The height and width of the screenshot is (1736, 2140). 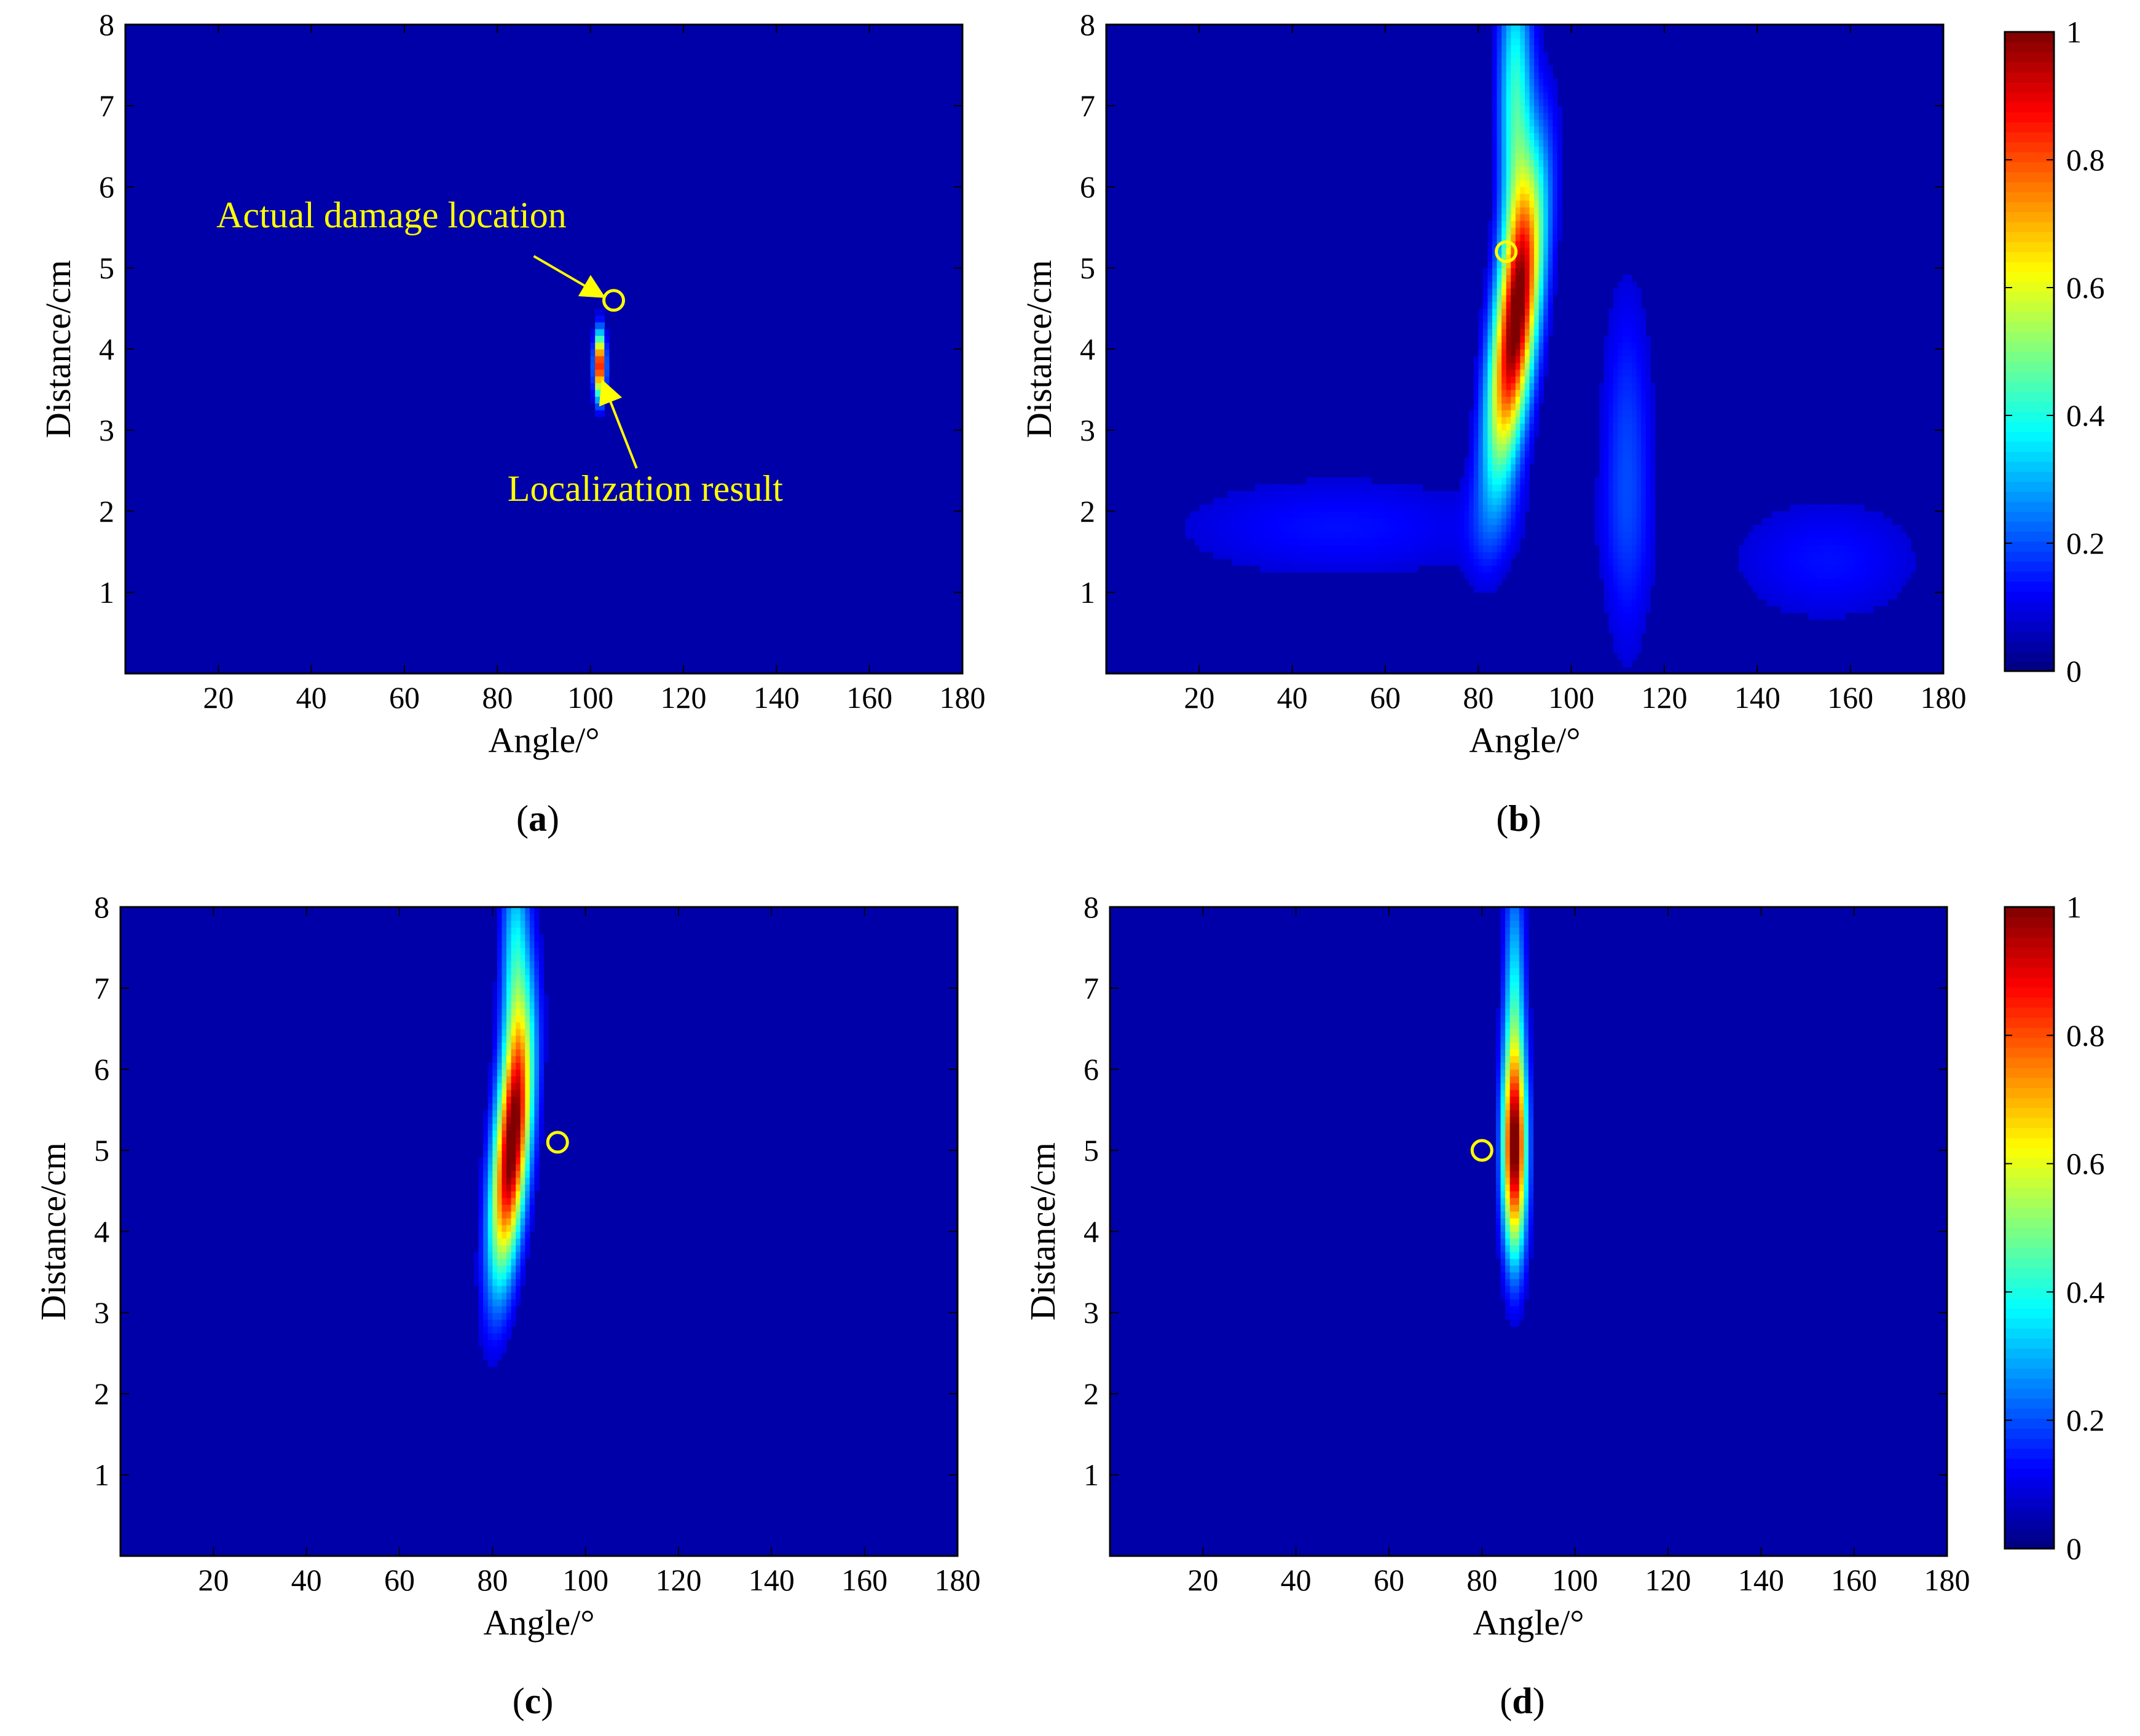 I want to click on y-axis-label: Distance/cm, so click(x=58, y=349).